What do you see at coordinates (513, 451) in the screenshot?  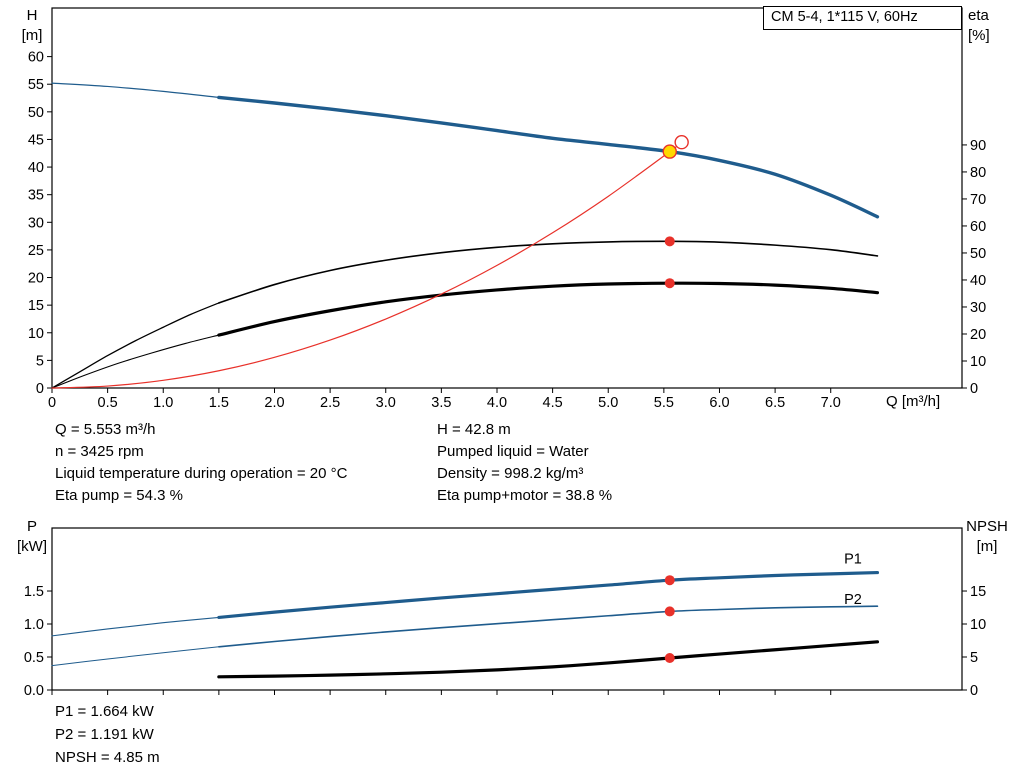 I see `info-liquid: Pumped liquid = Water` at bounding box center [513, 451].